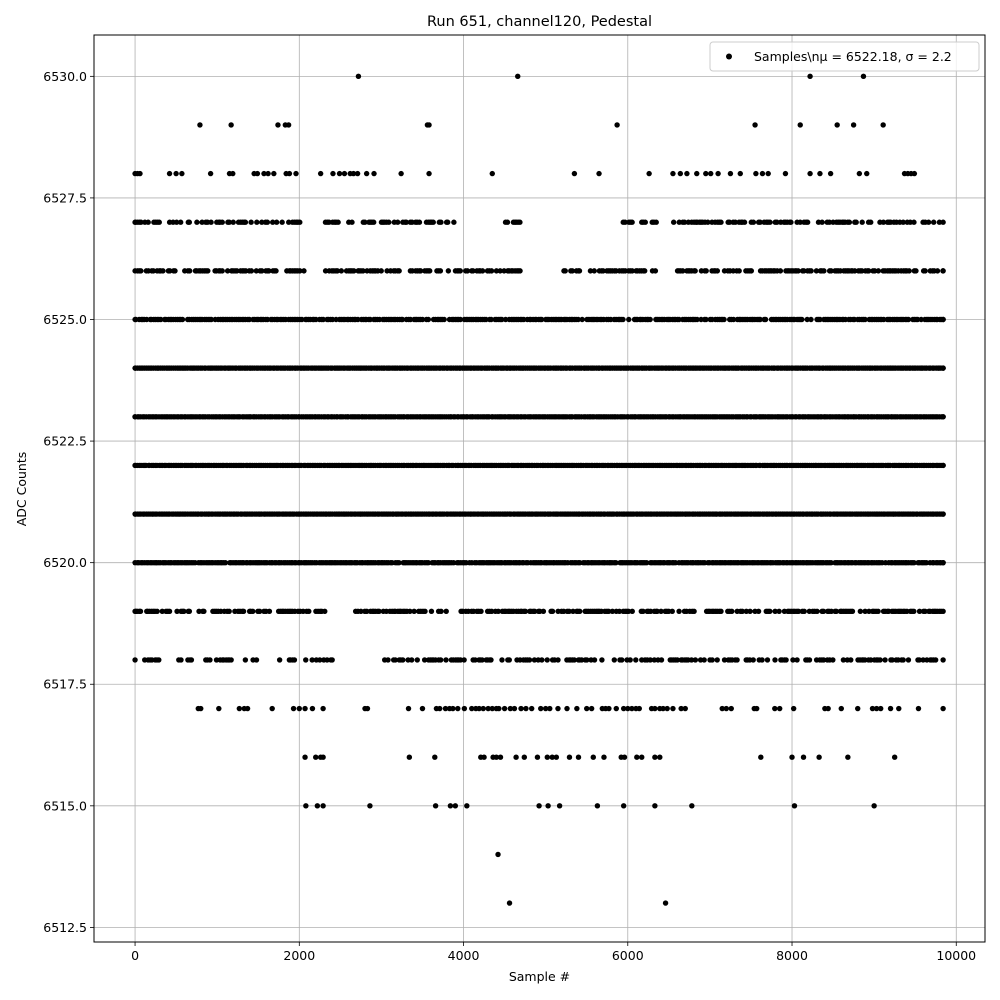 This screenshot has height=1000, width=1000. What do you see at coordinates (65, 197) in the screenshot?
I see `y-tick-label: 6527.5` at bounding box center [65, 197].